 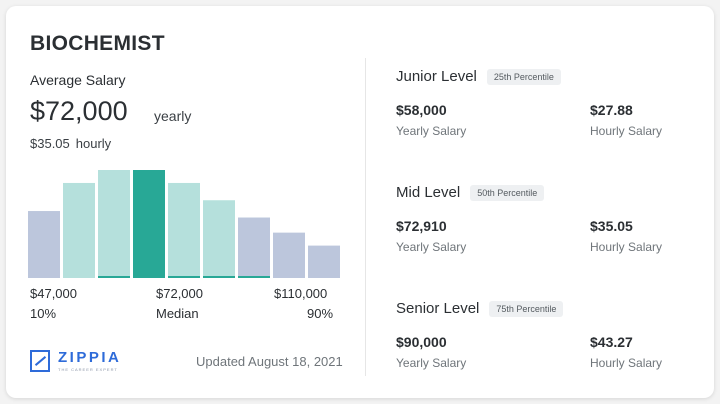 I want to click on zippia-logo-icon, so click(x=40, y=361).